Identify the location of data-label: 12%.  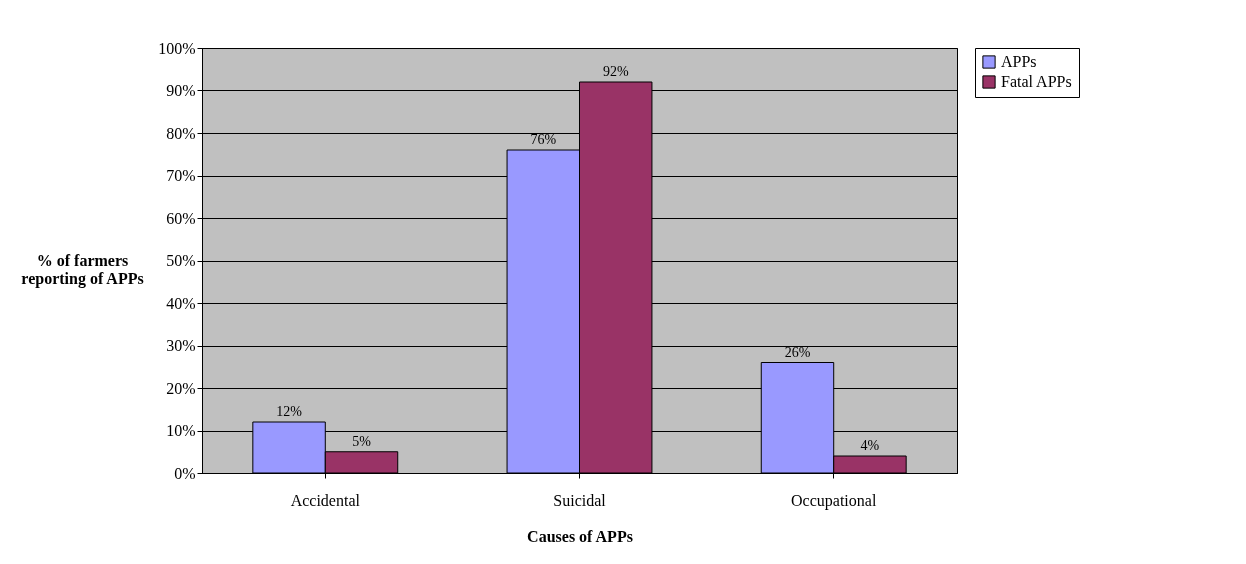
(289, 411).